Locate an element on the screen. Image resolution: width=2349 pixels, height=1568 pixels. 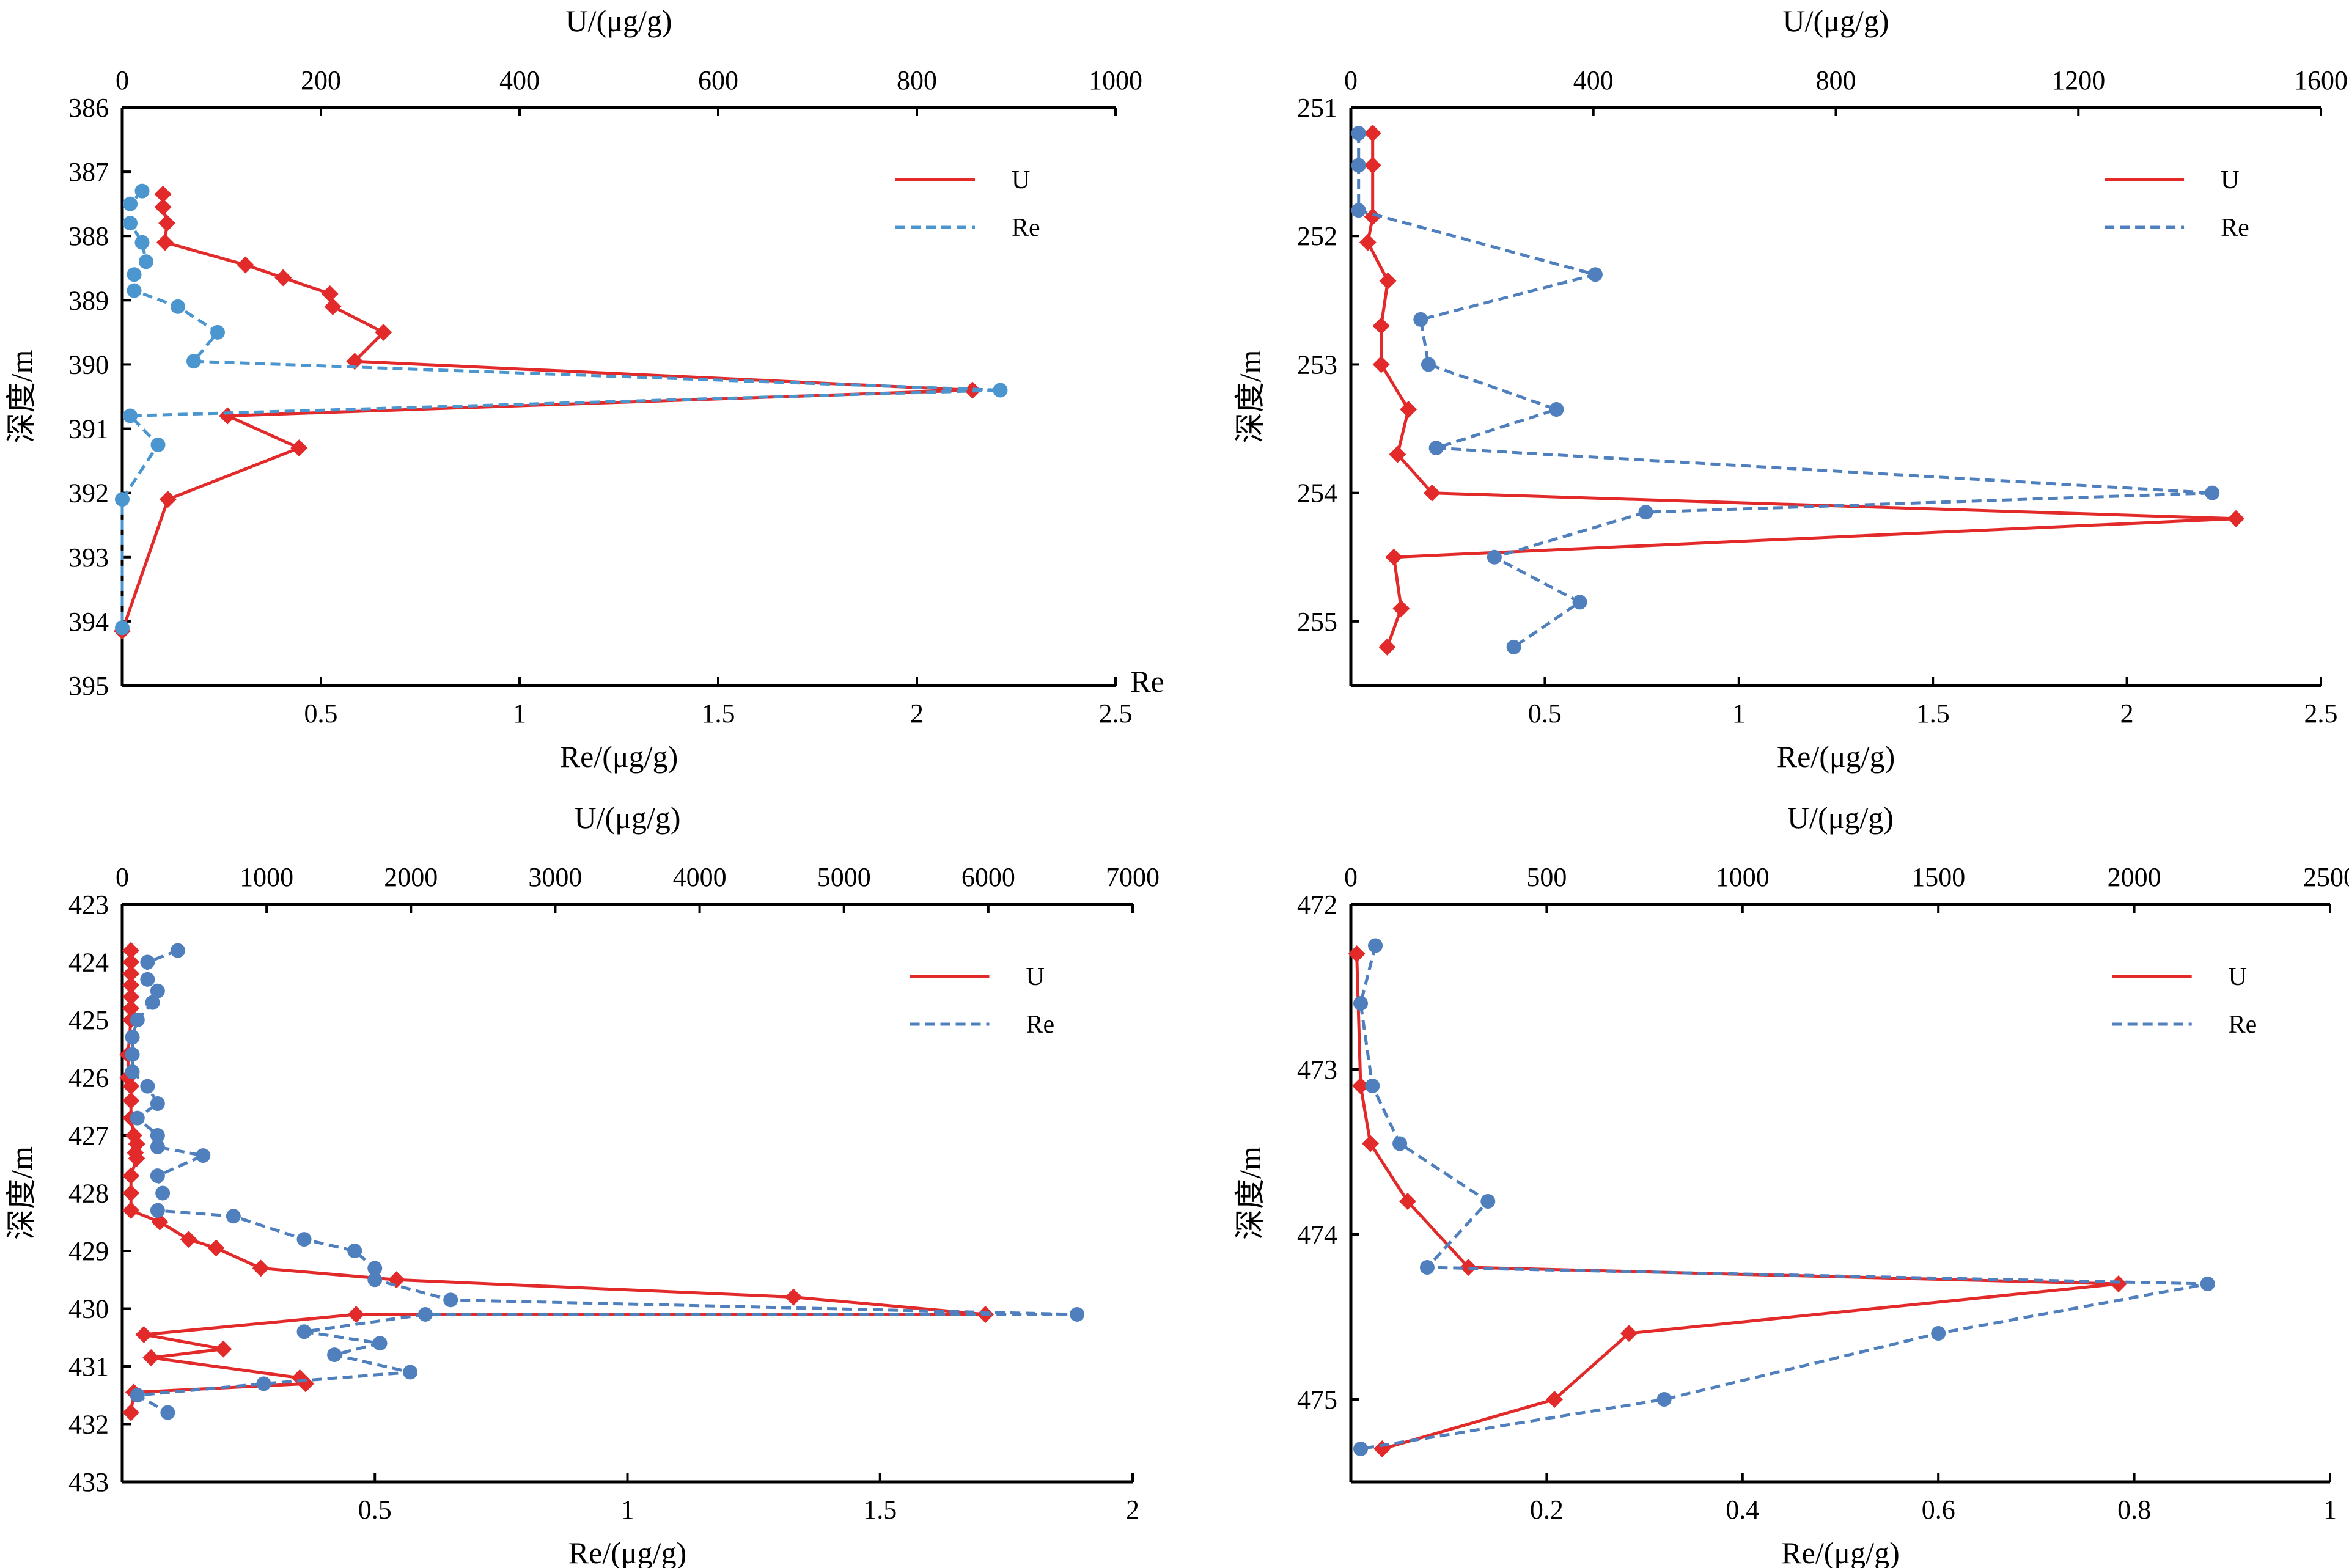
top-tick-label: 200 is located at coordinates (321, 80).